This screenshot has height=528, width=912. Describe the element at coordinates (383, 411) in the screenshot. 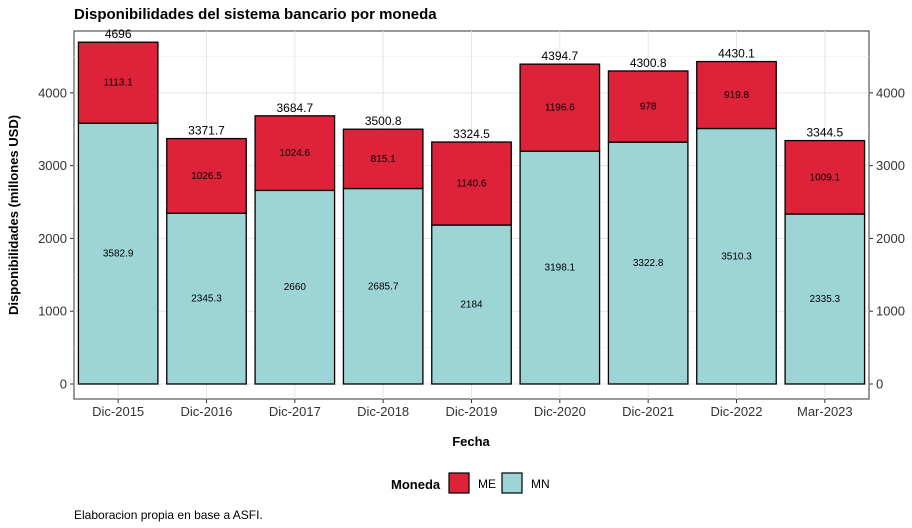

I see `x-tick-label: Dic-2018` at that location.